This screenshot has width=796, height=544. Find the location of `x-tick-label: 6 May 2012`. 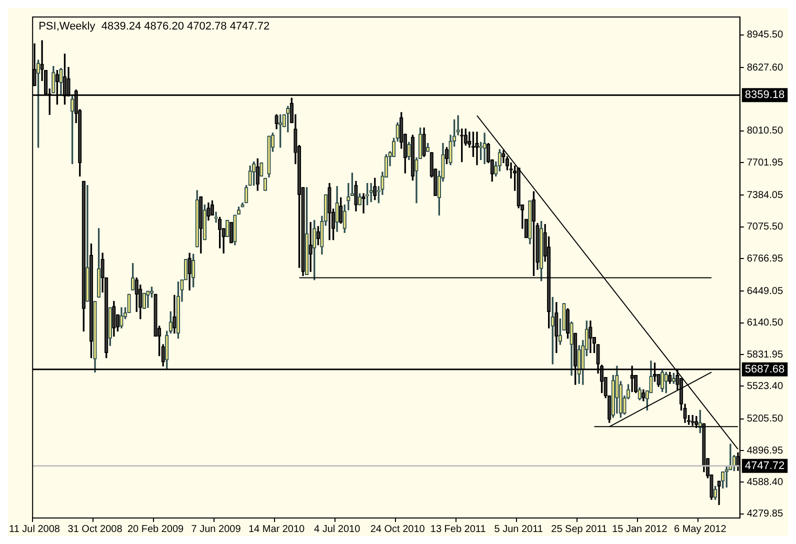

x-tick-label: 6 May 2012 is located at coordinates (700, 529).